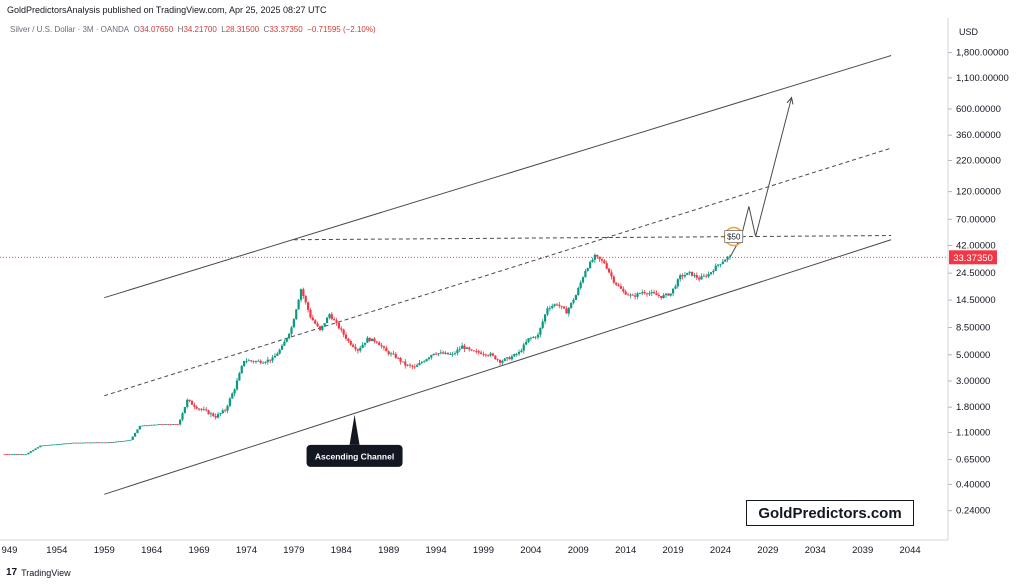 The height and width of the screenshot is (586, 1024). I want to click on currency-label: USD, so click(969, 32).